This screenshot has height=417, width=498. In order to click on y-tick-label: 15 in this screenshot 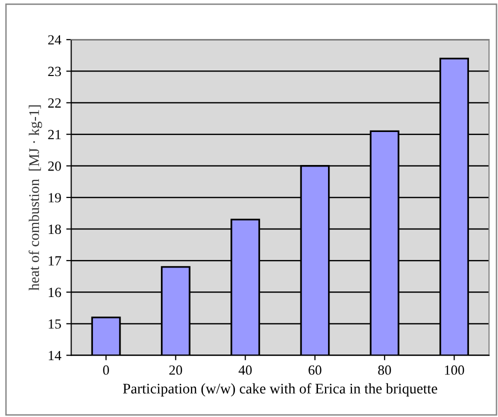, I will do `click(54, 324)`.